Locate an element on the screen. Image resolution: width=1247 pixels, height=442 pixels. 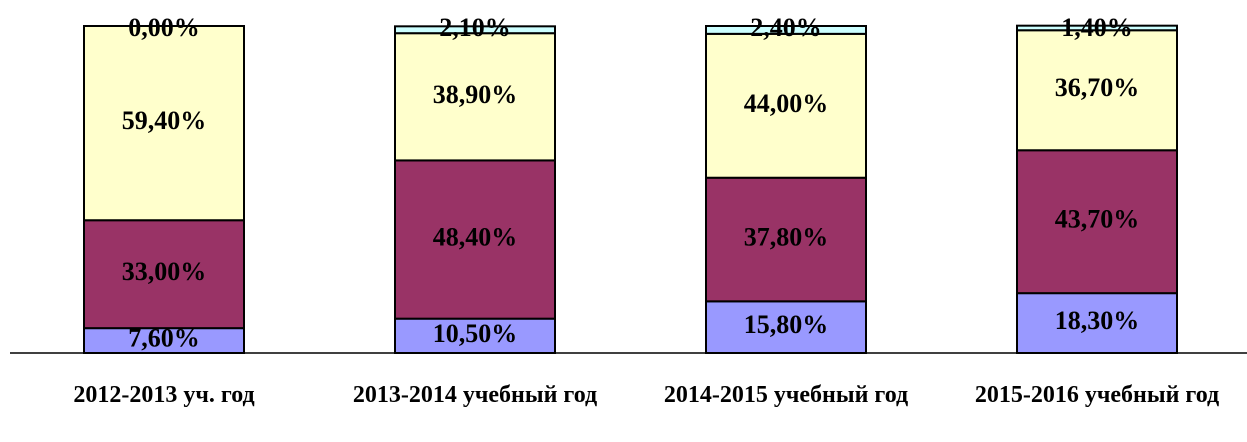
x-tick-label: 2015-2016 учебный год is located at coordinates (1097, 395).